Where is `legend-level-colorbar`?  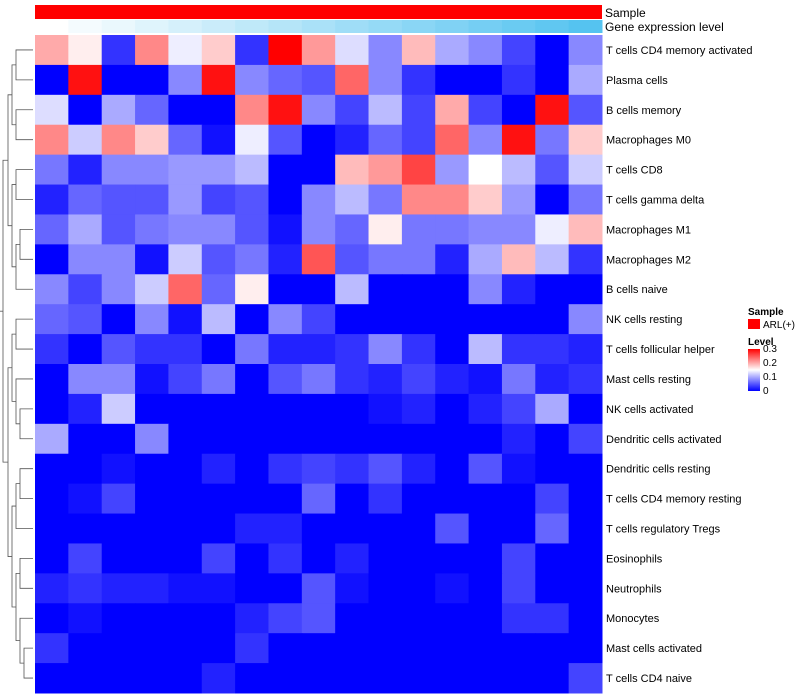
legend-level-colorbar is located at coordinates (754, 370).